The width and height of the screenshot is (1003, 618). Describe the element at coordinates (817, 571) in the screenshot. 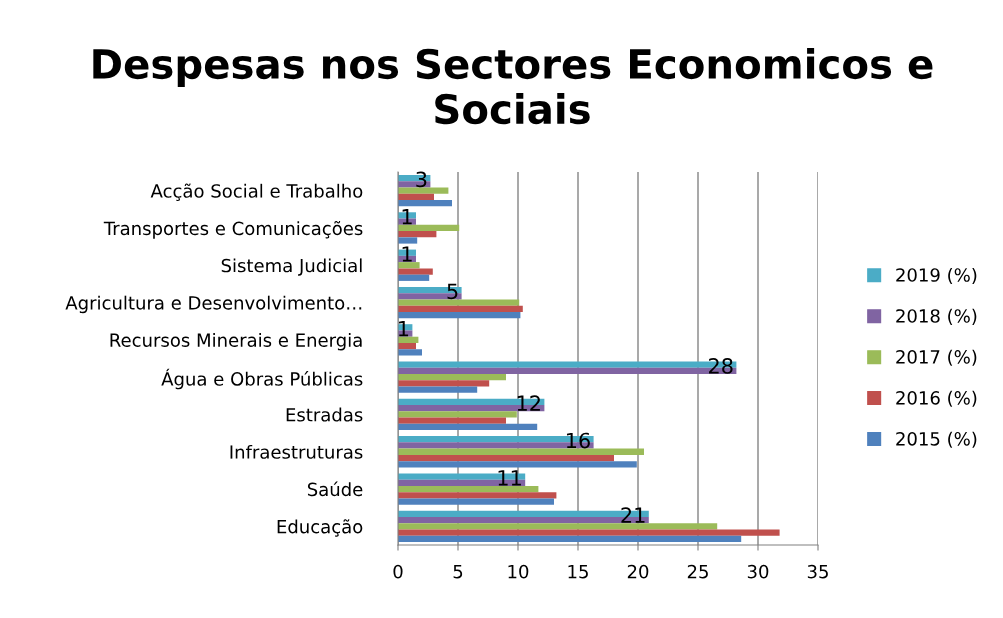

I see `x-tick-label: 35` at that location.